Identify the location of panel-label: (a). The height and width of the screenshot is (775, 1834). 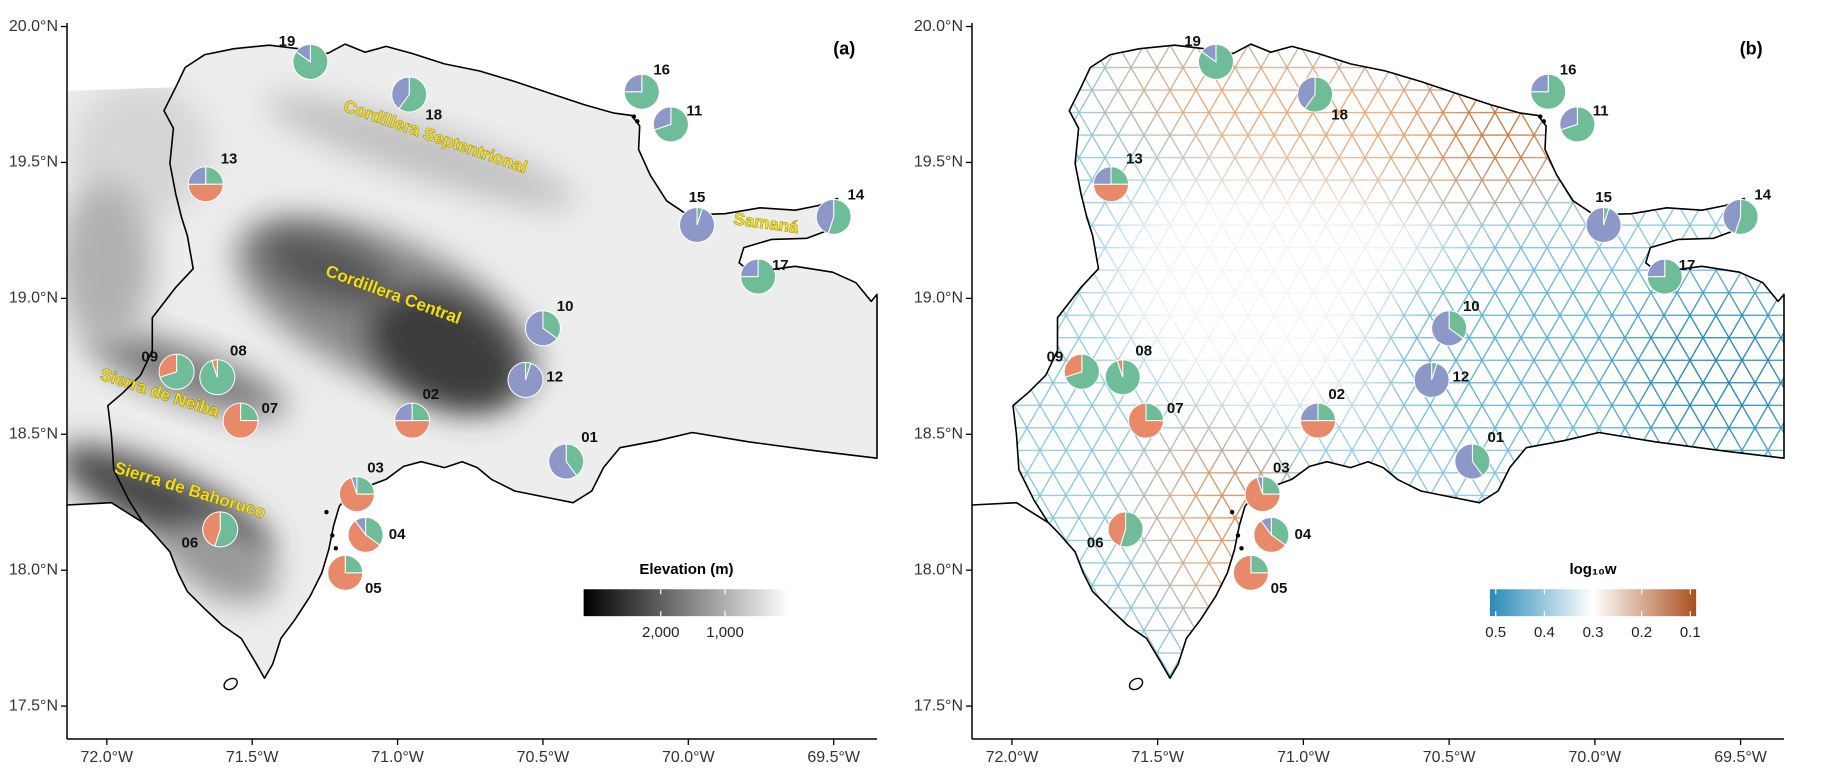
(844, 49).